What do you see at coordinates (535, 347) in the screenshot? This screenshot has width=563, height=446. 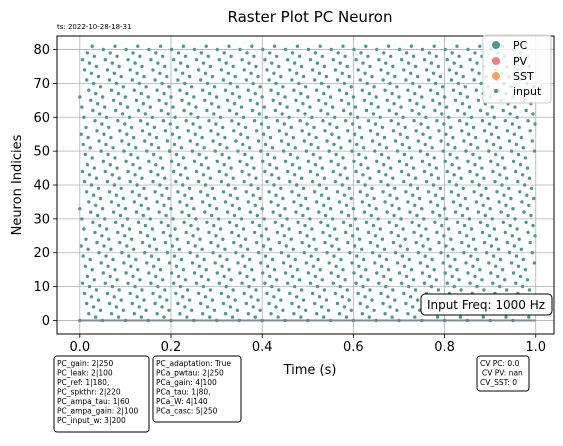 I see `x-tick-label: 1.0` at bounding box center [535, 347].